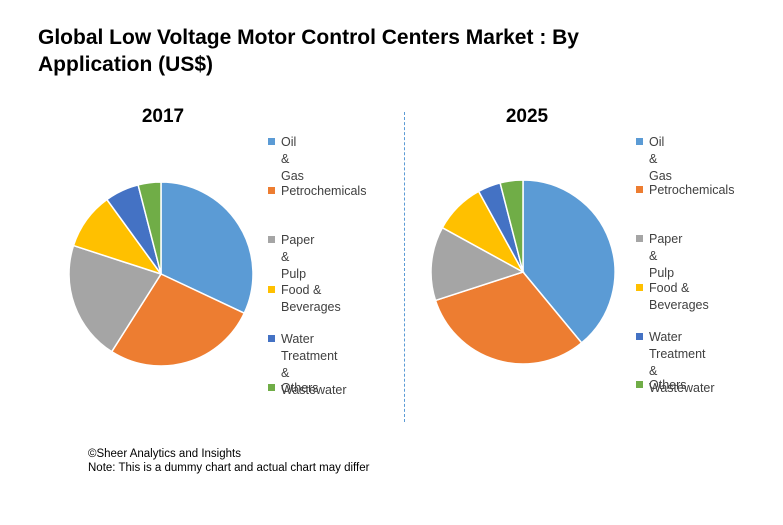 Image resolution: width=783 pixels, height=525 pixels. Describe the element at coordinates (271, 387) in the screenshot. I see `legend-2017-swatch-others` at that location.